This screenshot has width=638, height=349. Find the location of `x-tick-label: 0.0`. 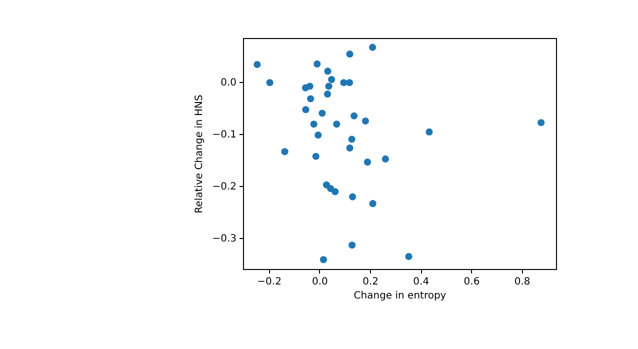

x-tick-label: 0.0 is located at coordinates (320, 282).